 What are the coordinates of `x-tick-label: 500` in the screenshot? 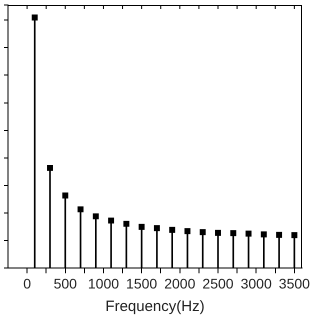 It's located at (66, 283).